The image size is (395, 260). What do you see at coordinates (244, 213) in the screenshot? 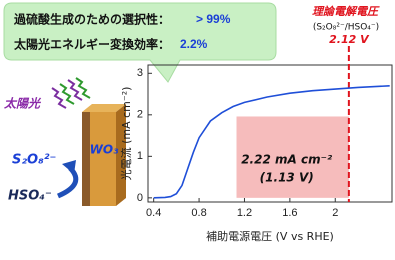
I see `x-tick-label: 1.2` at bounding box center [244, 213].